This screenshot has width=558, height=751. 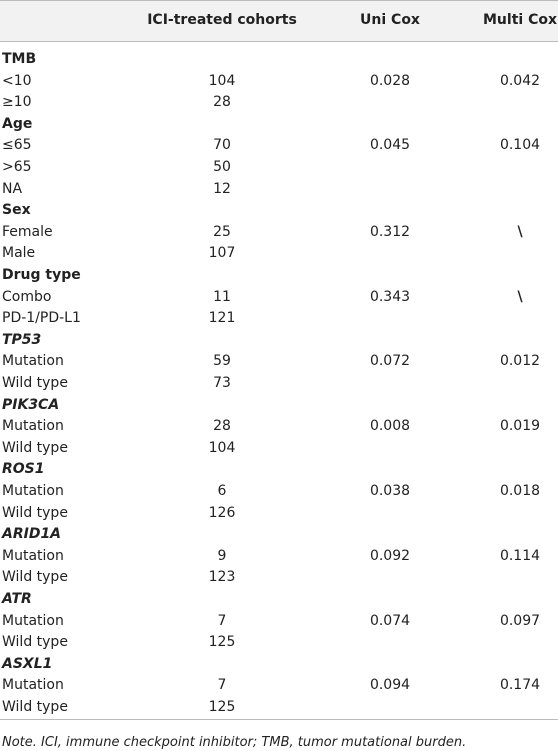 What do you see at coordinates (222, 318) in the screenshot?
I see `count-cell: 121` at bounding box center [222, 318].